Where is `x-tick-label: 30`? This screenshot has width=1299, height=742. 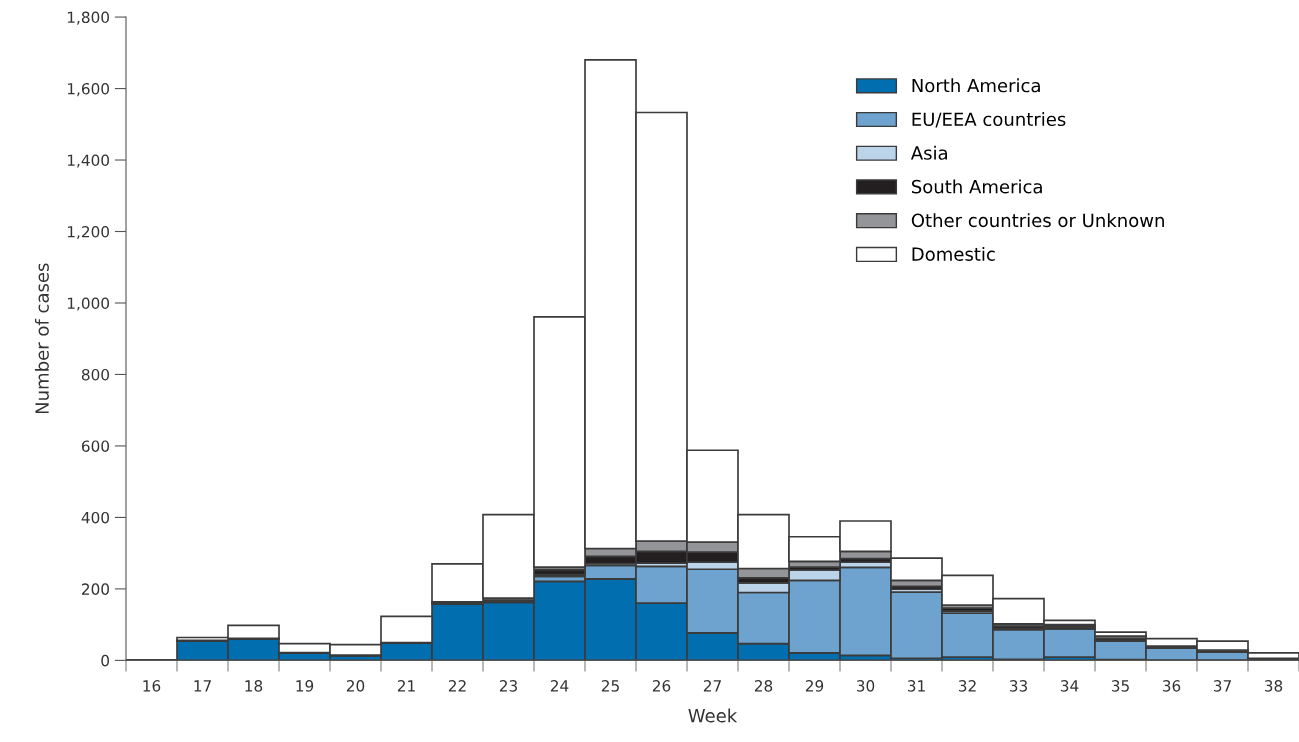
x-tick-label: 30 is located at coordinates (865, 686).